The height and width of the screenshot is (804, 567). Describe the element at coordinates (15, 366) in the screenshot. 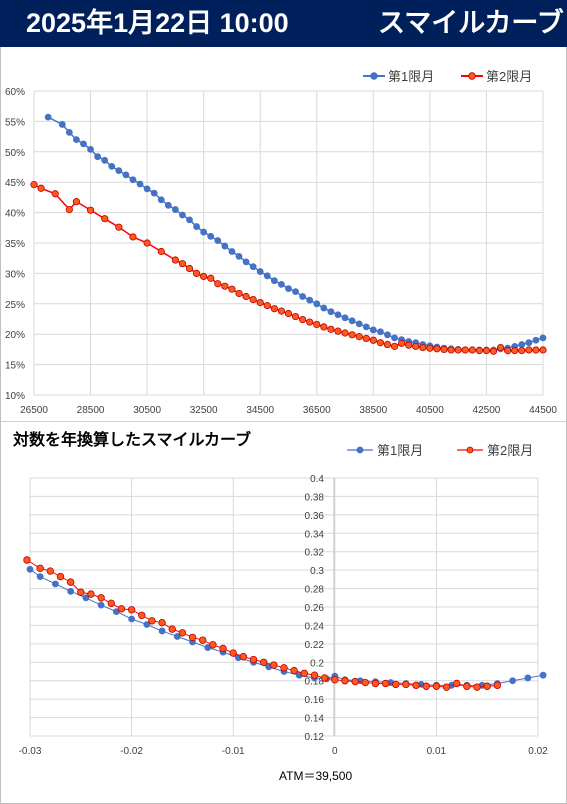

I see `y-tick-label: 15%` at that location.